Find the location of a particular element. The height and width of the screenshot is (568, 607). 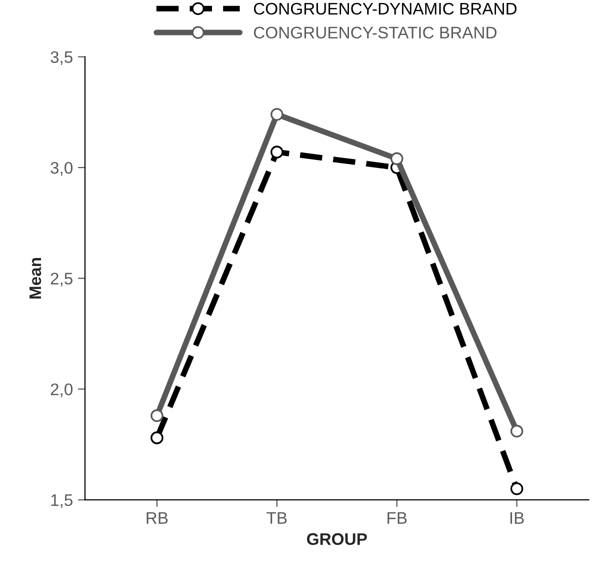

text: CONGRUENCY-STATIC BRAND is located at coordinates (375, 32).